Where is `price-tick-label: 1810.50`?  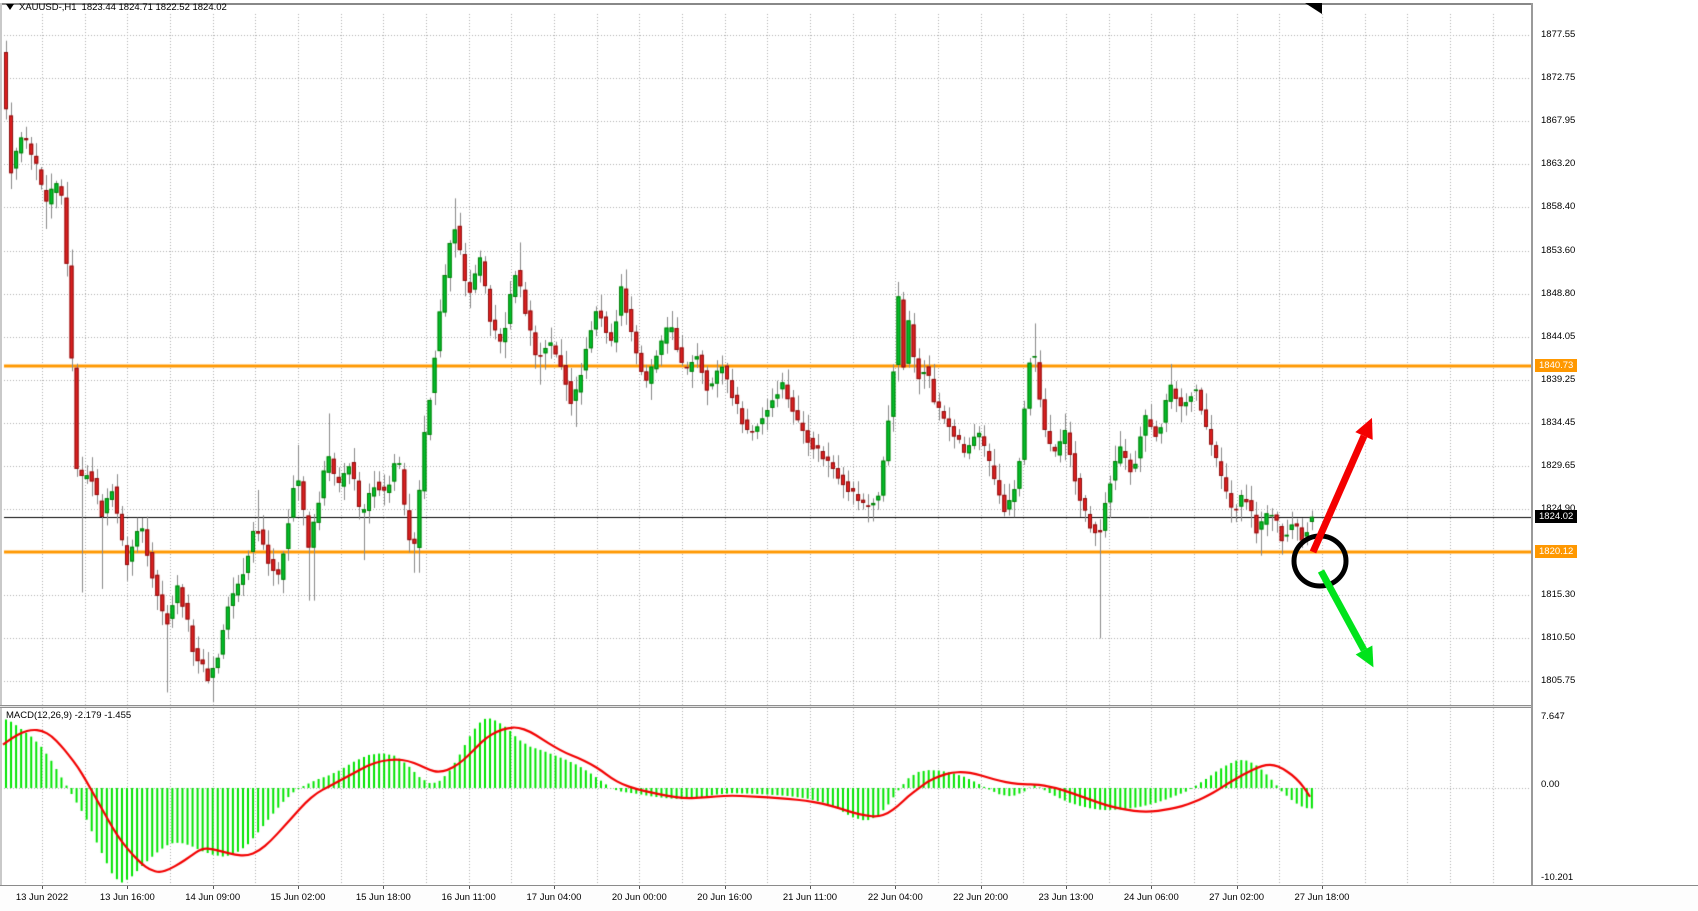
price-tick-label: 1810.50 is located at coordinates (1558, 638).